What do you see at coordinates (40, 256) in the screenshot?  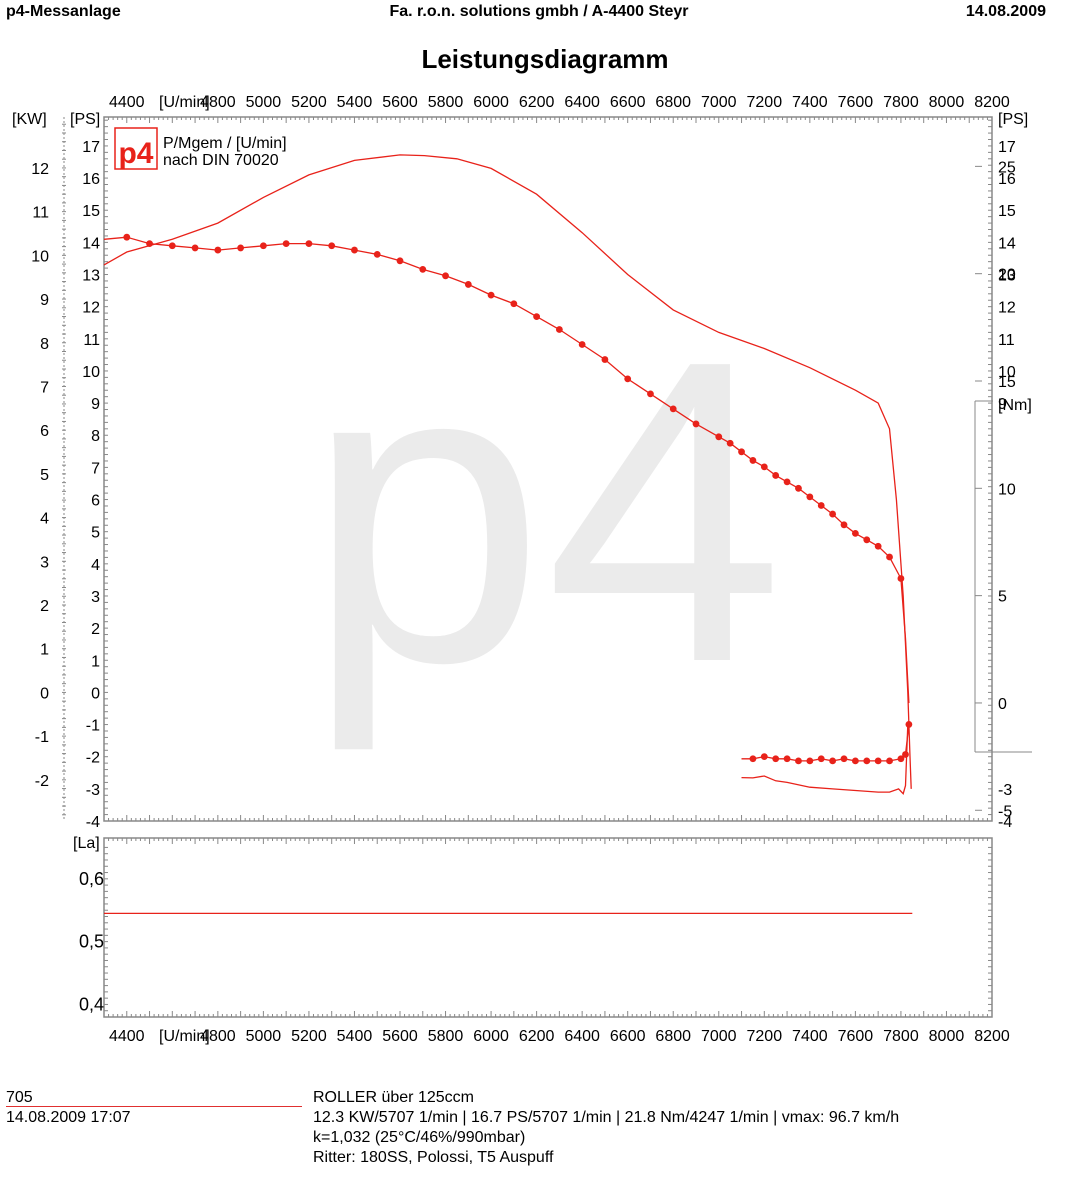 I see `kw-tick-label: 10` at bounding box center [40, 256].